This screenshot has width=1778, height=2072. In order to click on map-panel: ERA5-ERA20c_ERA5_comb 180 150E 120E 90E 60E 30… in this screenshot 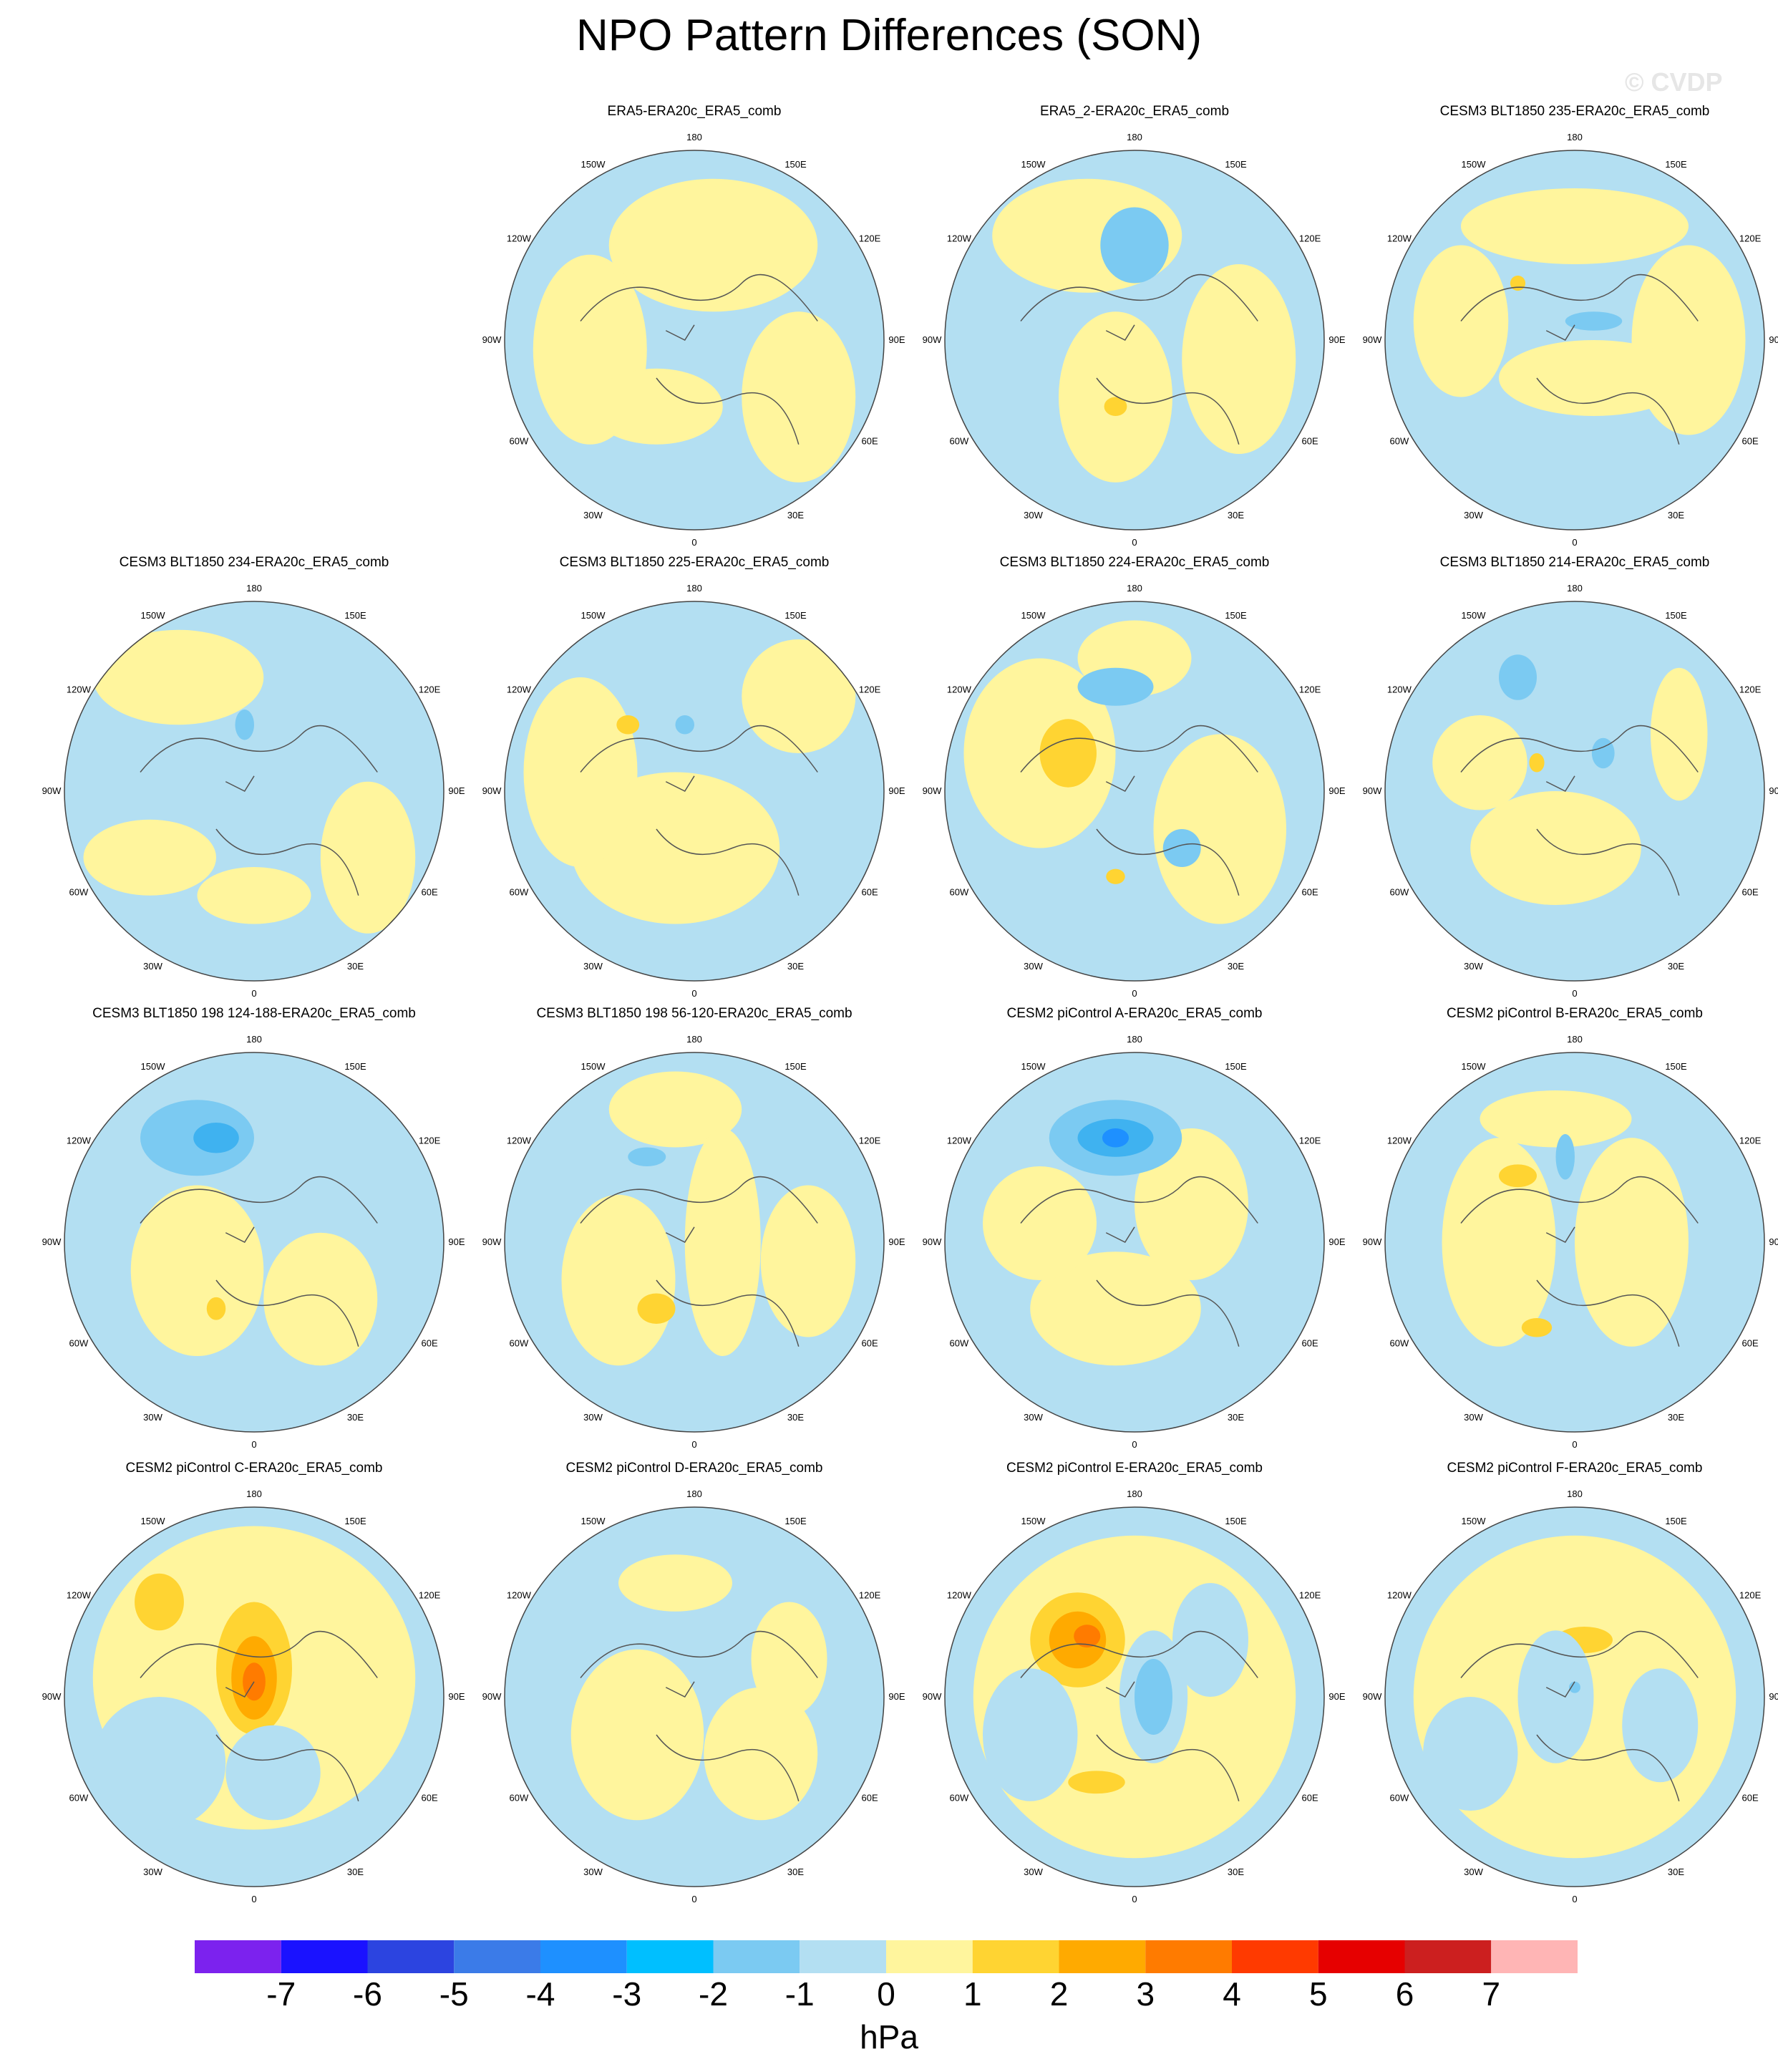, I will do `click(694, 326)`.